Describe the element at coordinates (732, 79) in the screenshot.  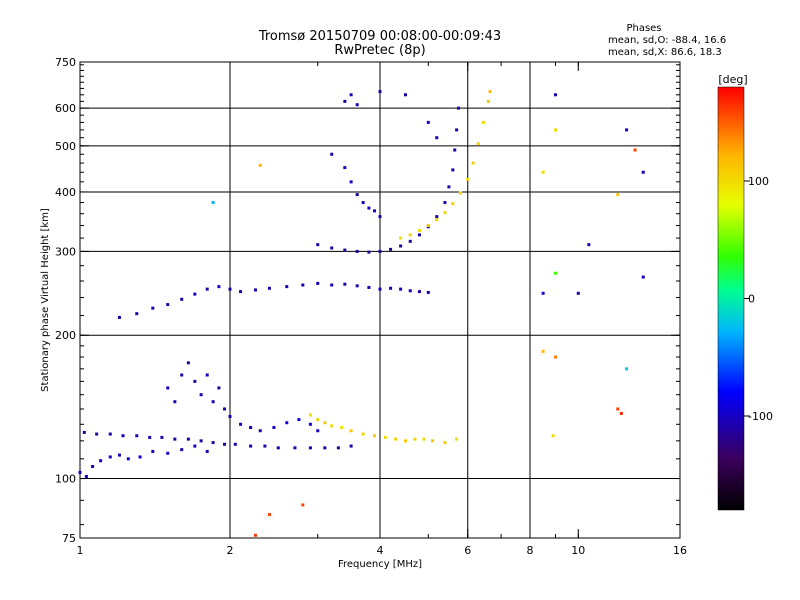
I see `colorbar-title: [deg]` at that location.